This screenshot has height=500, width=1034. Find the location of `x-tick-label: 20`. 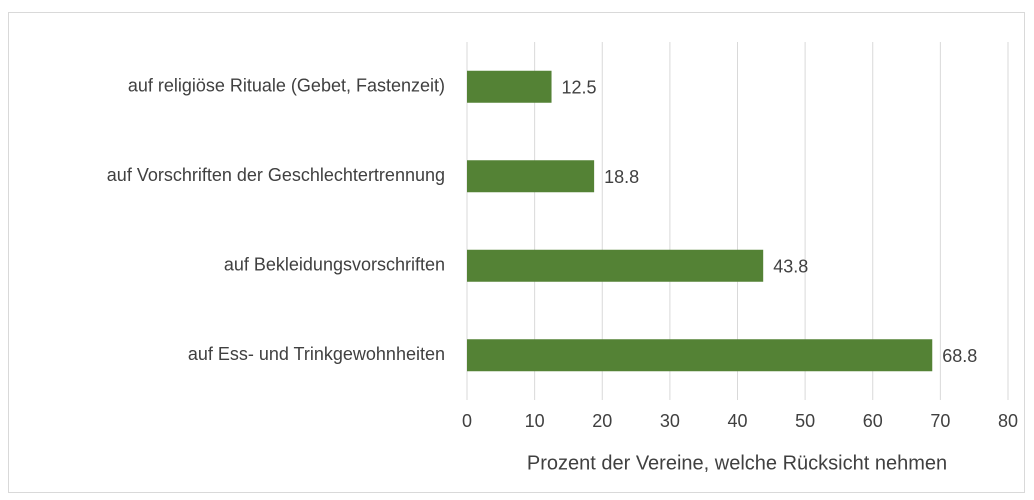

x-tick-label: 20 is located at coordinates (602, 421).